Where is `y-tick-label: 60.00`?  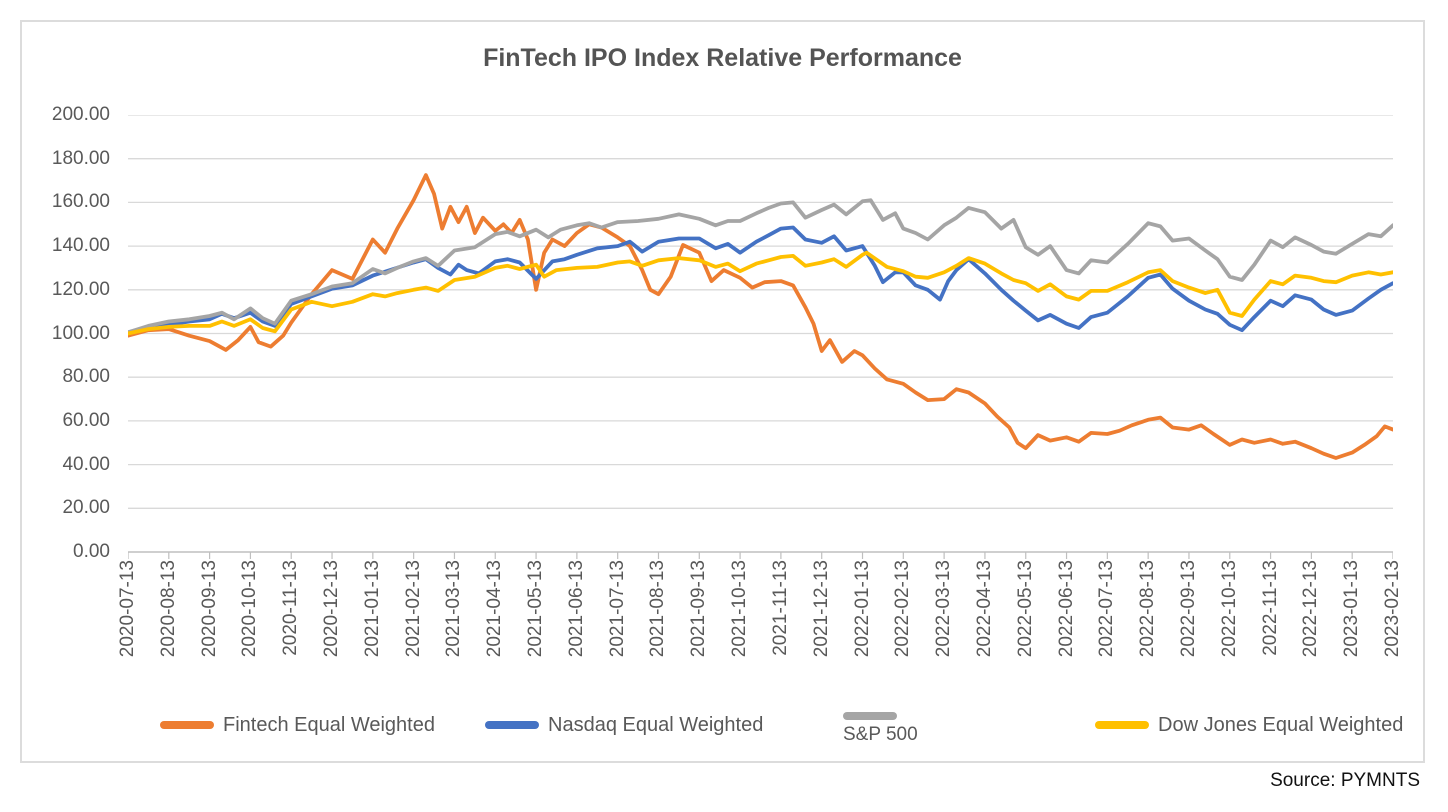
y-tick-label: 60.00 is located at coordinates (86, 420).